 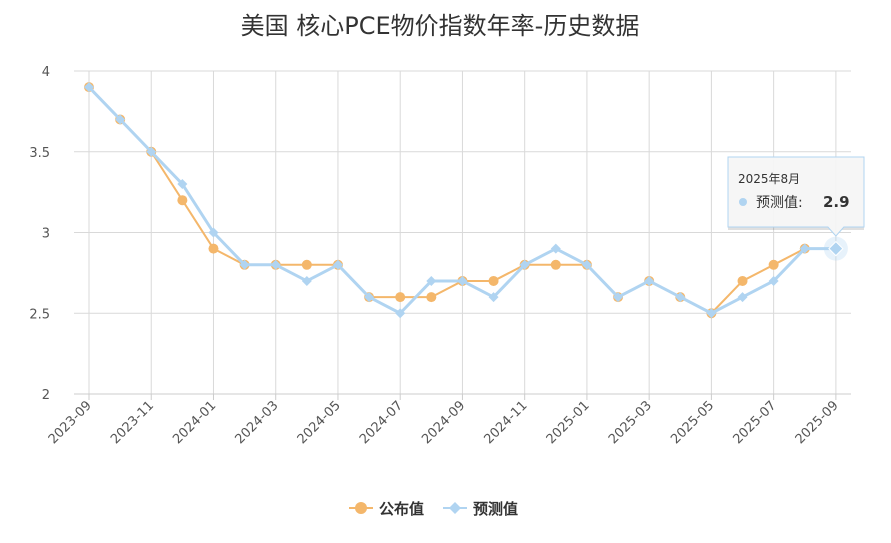 What do you see at coordinates (381, 422) in the screenshot?
I see `x-tick-label: 2024-07` at bounding box center [381, 422].